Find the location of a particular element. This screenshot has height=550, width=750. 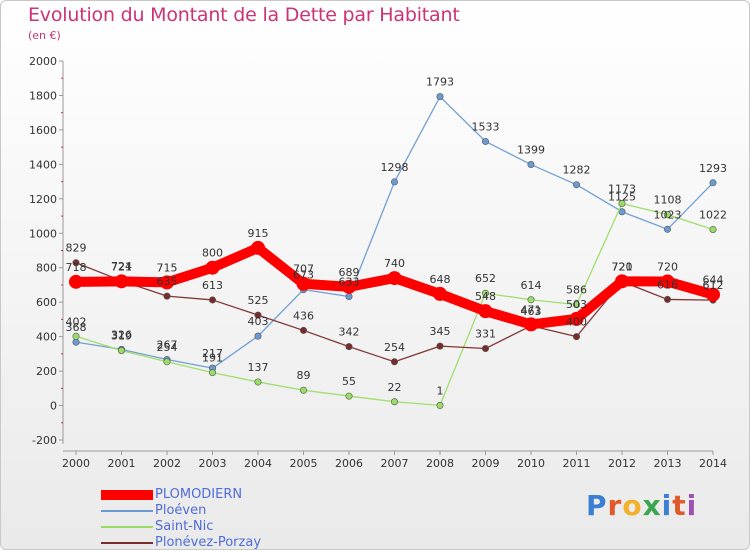

data-label: 724 is located at coordinates (121, 266).